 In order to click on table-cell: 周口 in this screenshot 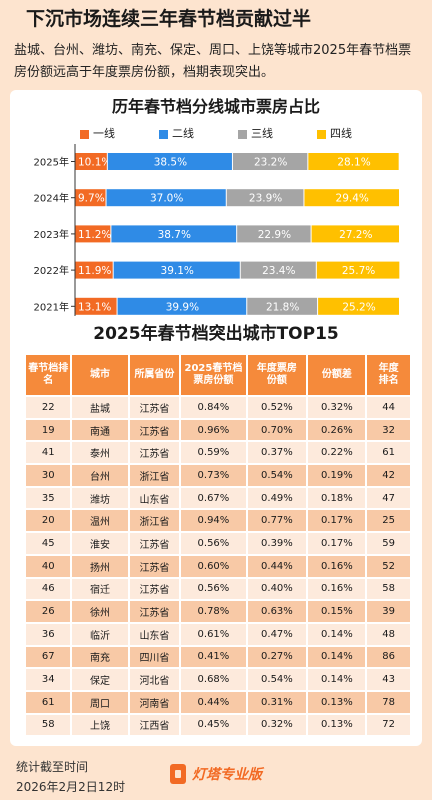, I will do `click(100, 702)`.